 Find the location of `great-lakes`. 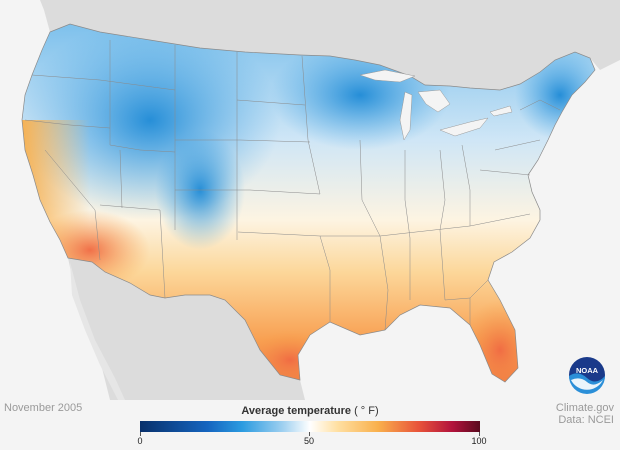

great-lakes is located at coordinates (436, 105).